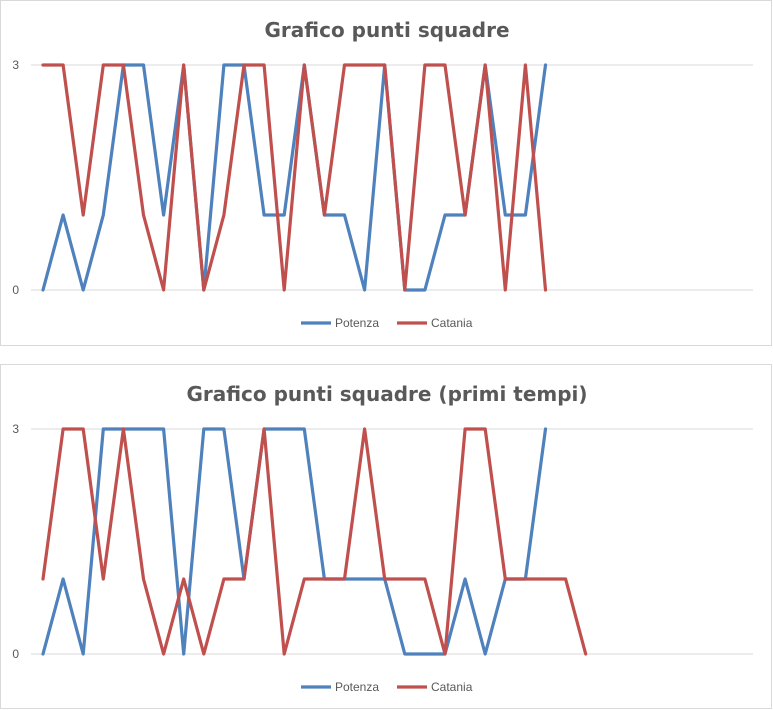  I want to click on chart-title: Grafico punti squadre, so click(386, 30).